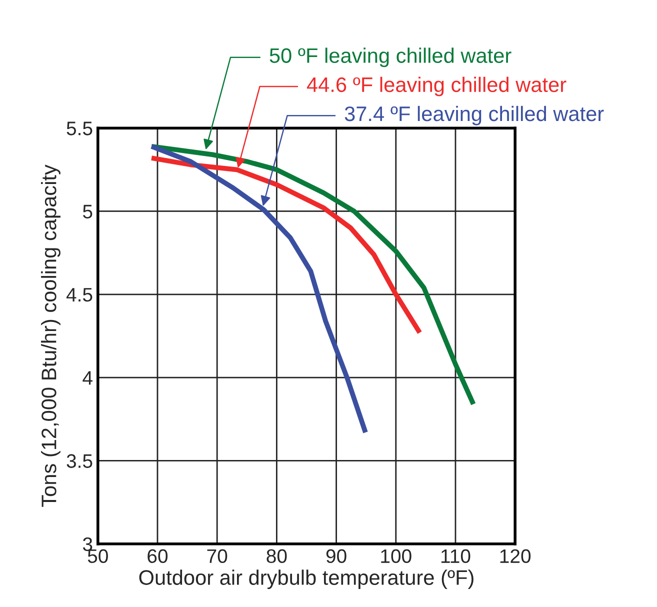 The image size is (657, 607). I want to click on y-tick-label: 5.5, so click(79, 129).